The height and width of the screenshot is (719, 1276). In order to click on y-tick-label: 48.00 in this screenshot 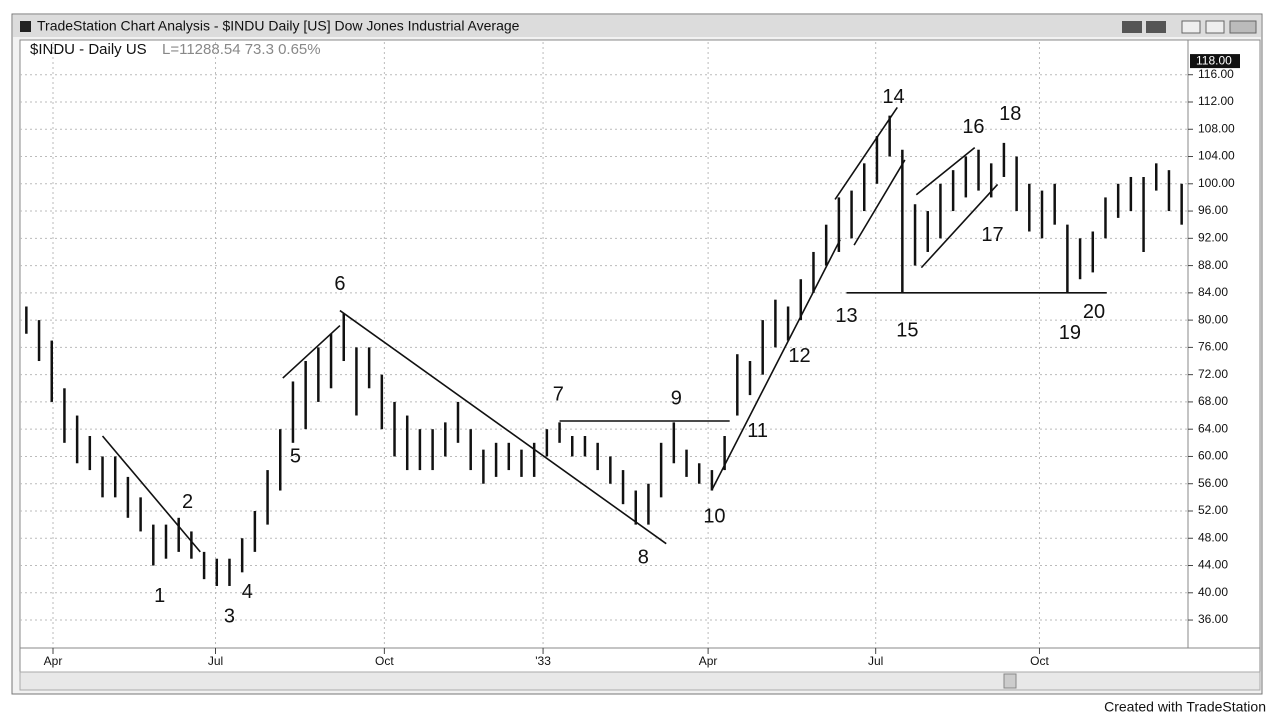, I will do `click(1213, 537)`.